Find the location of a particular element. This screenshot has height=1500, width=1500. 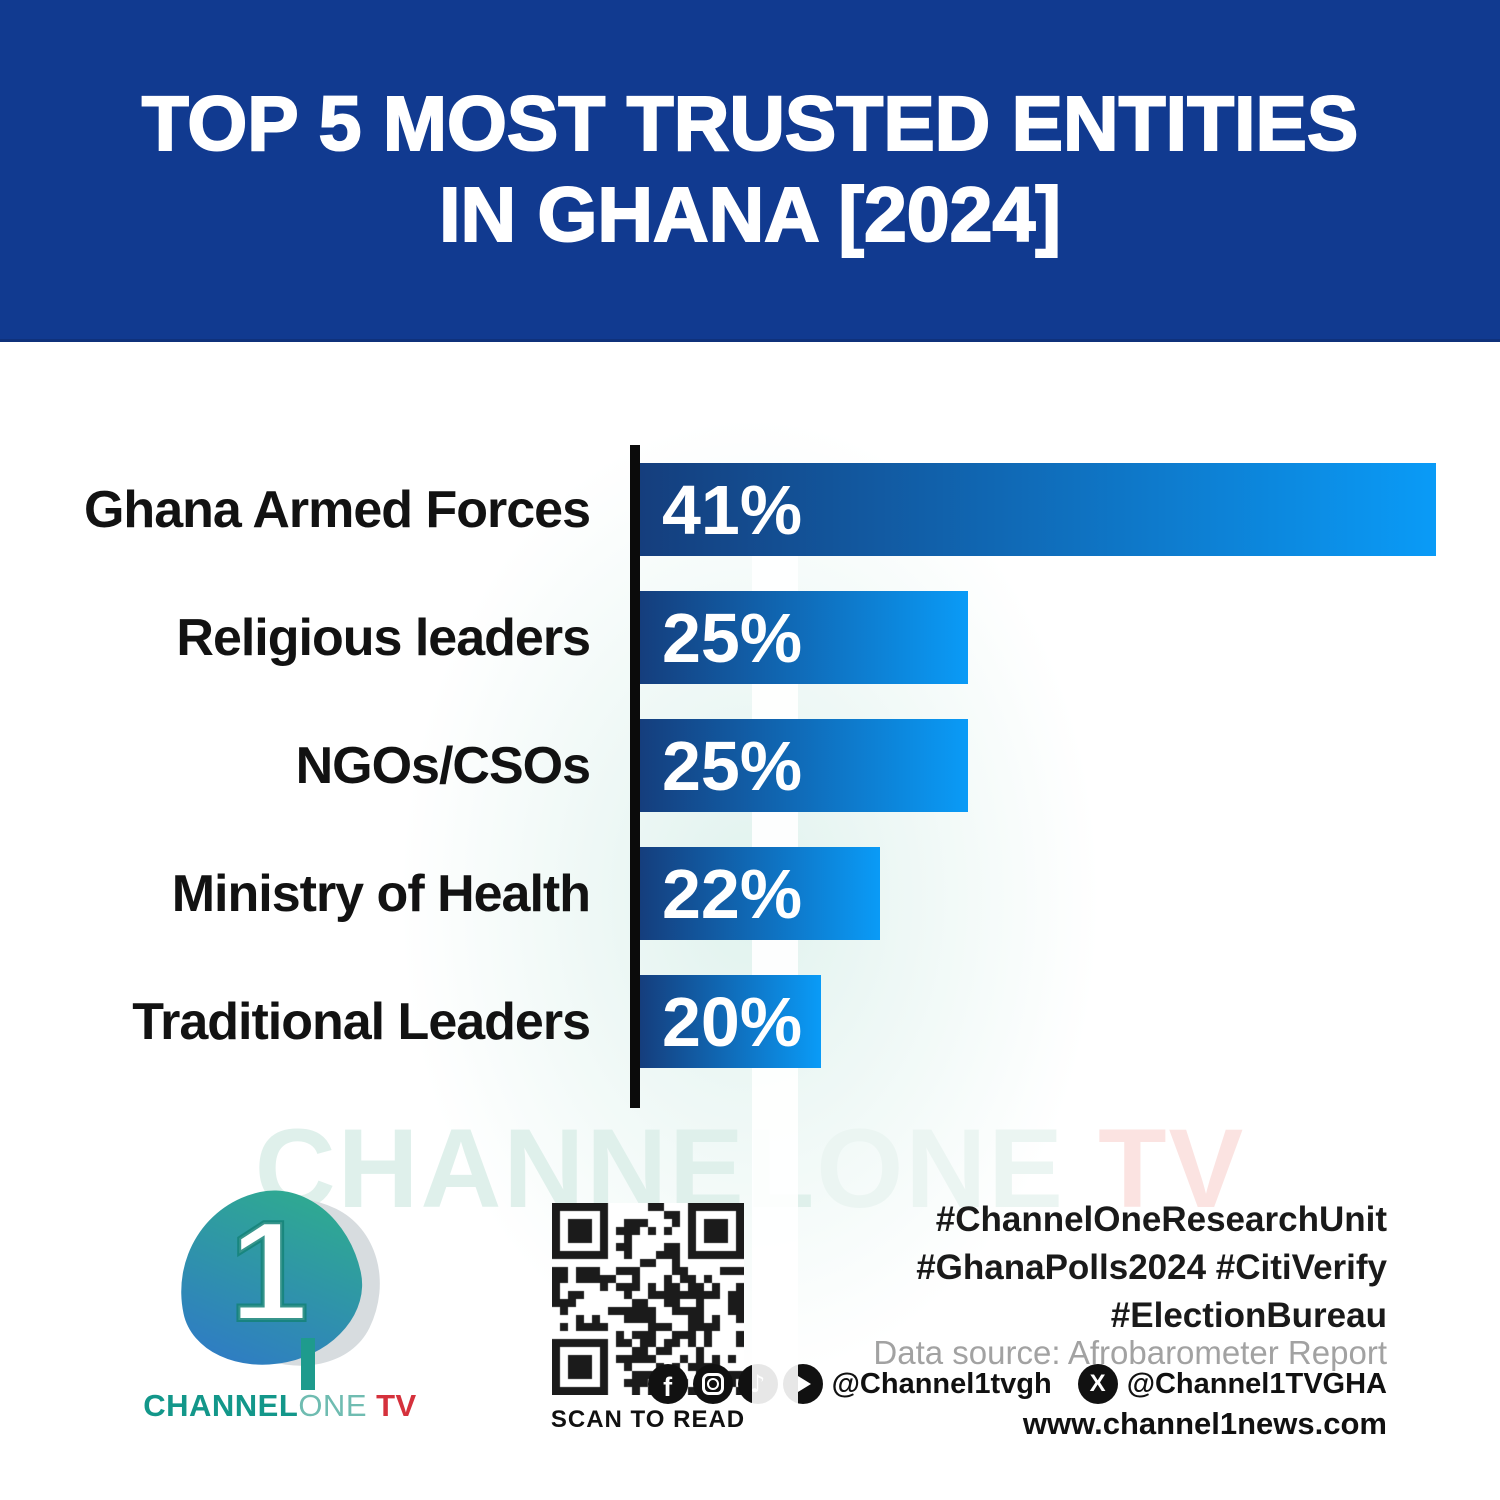

bar: 20% is located at coordinates (730, 1021).